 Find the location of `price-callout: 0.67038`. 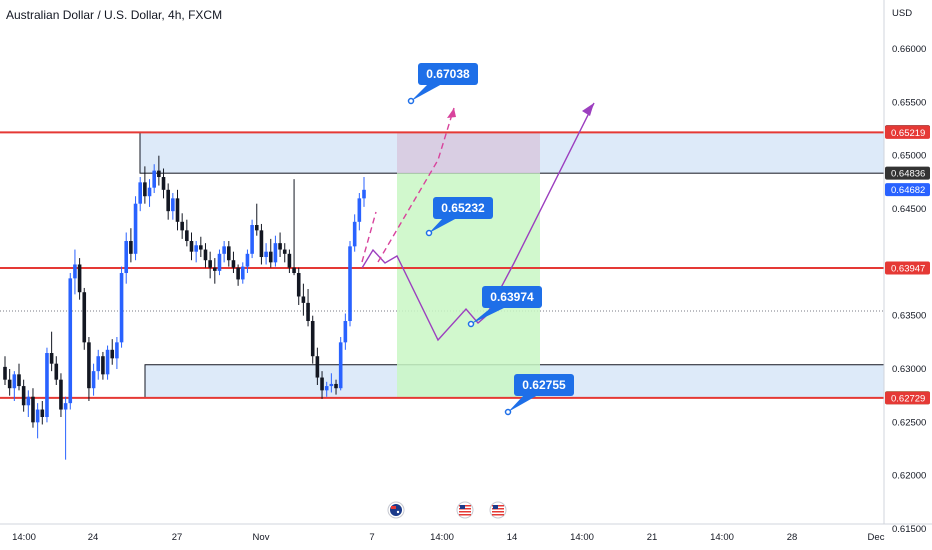

price-callout: 0.67038 is located at coordinates (443, 84).